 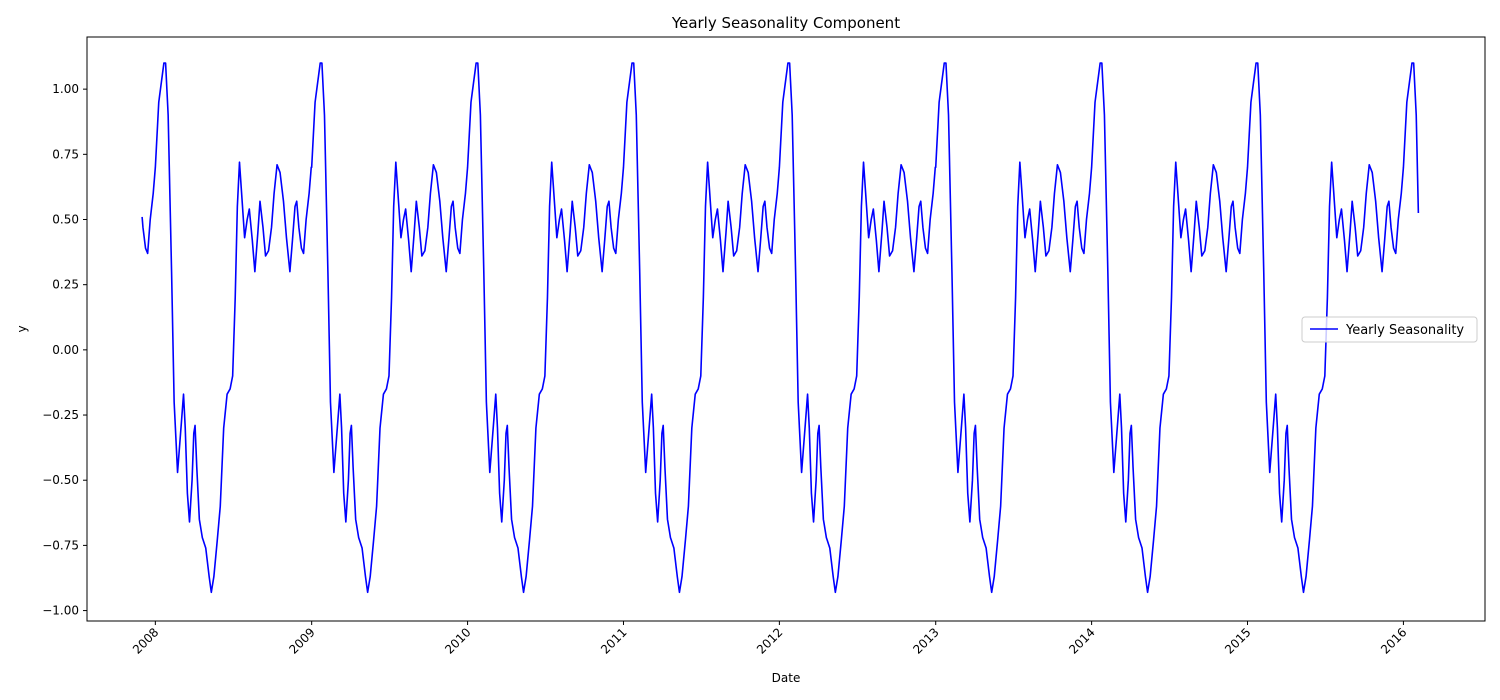 What do you see at coordinates (786, 678) in the screenshot?
I see `x-axis-label: Date` at bounding box center [786, 678].